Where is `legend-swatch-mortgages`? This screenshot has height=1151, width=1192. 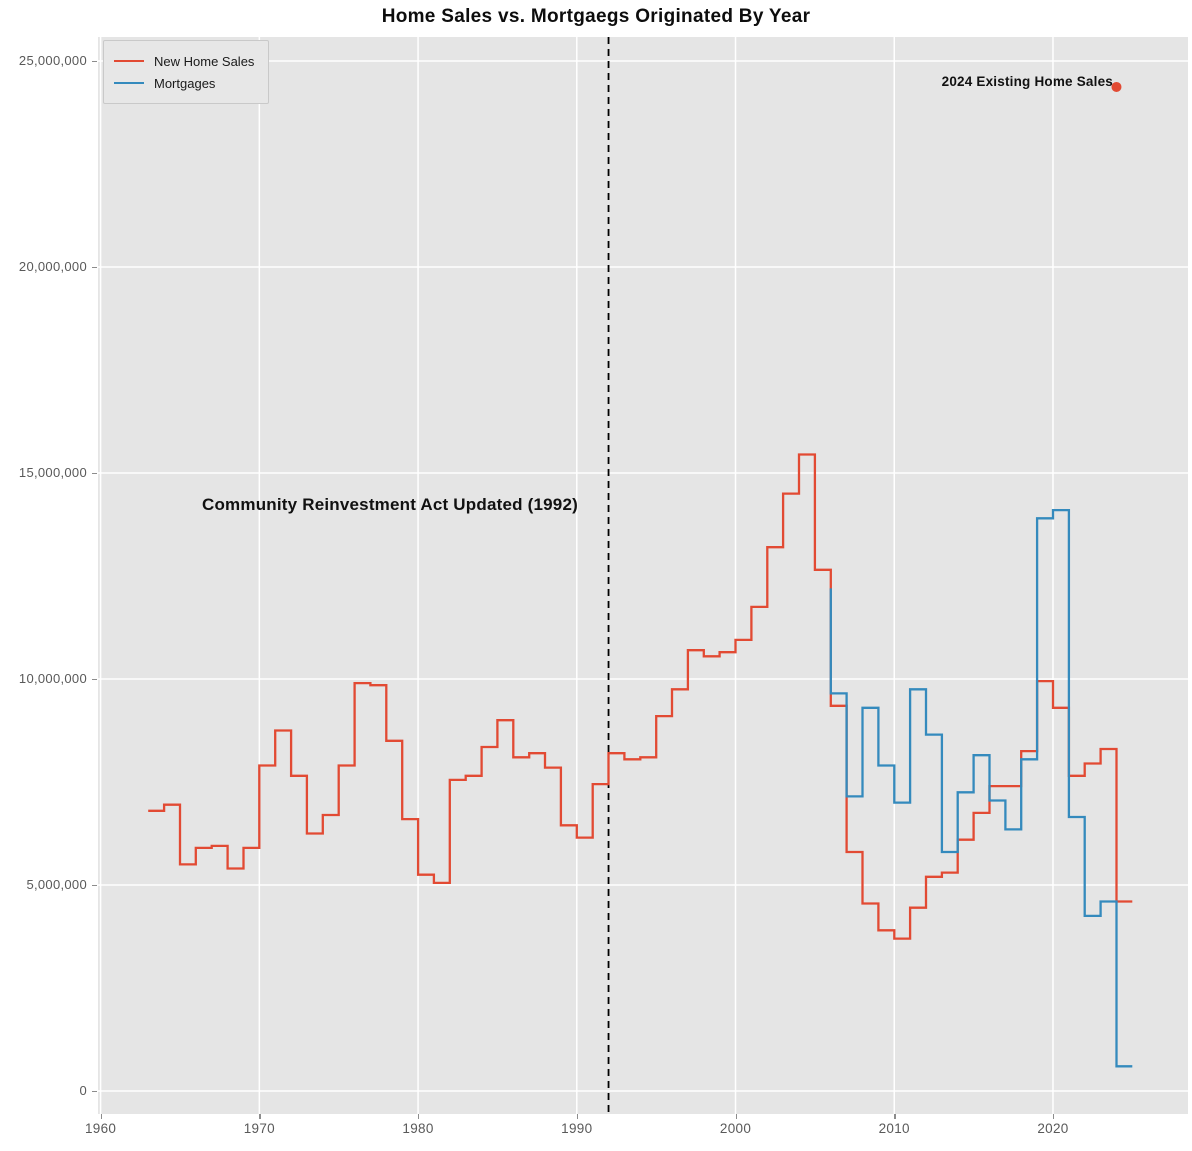 legend-swatch-mortgages is located at coordinates (129, 83).